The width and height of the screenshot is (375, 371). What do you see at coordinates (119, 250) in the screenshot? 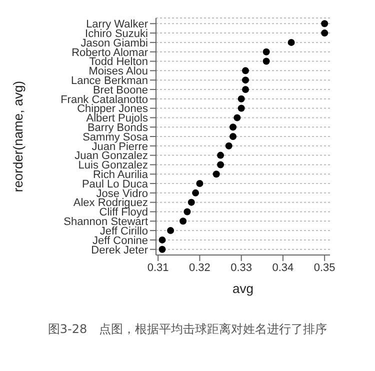
I see `y-tick-label: Derek Jeter` at bounding box center [119, 250].